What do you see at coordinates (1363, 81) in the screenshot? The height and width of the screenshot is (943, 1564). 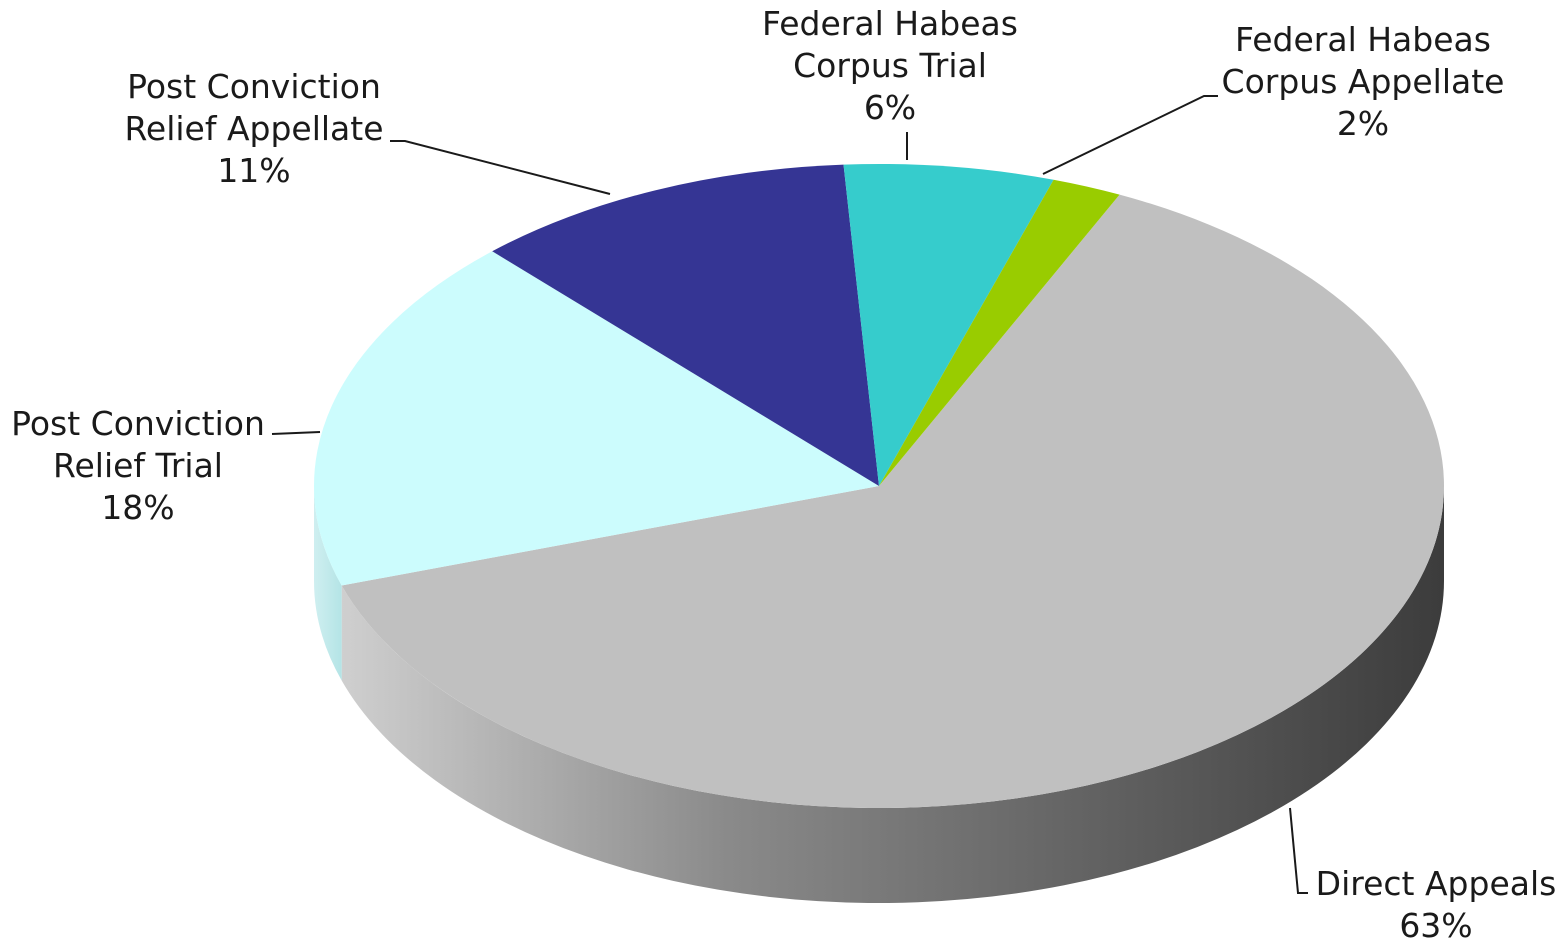 I see `slice-category-label-4: Corpus Appellate` at bounding box center [1363, 81].